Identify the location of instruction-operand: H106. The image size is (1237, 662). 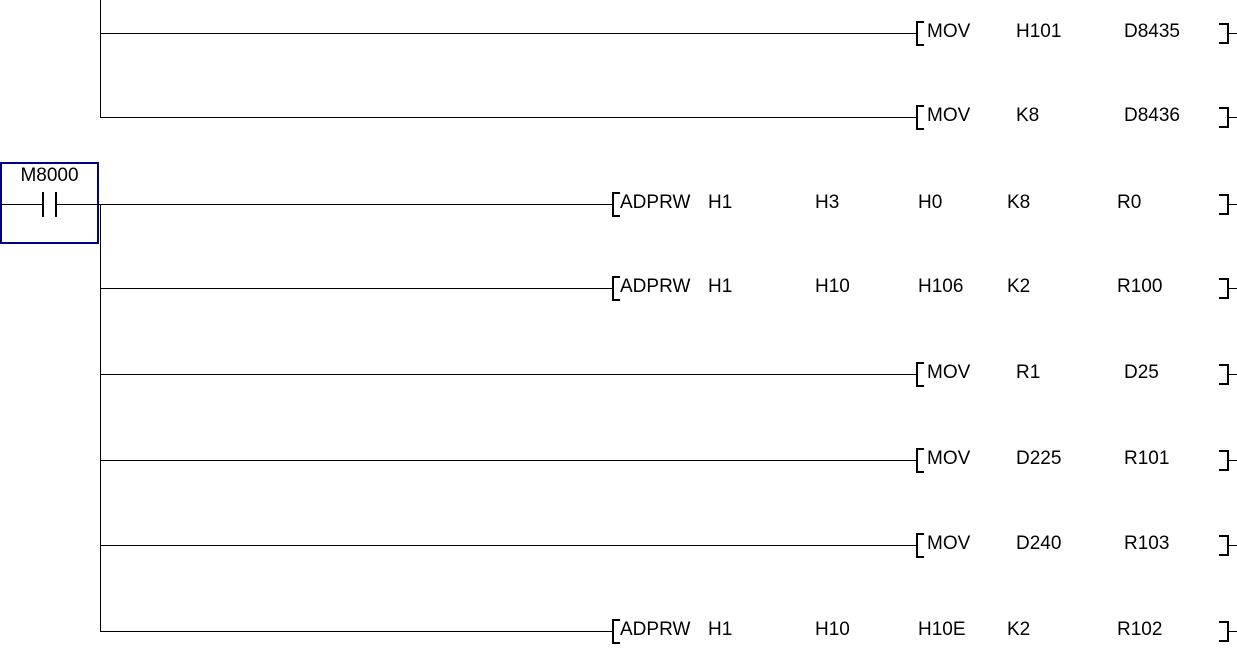
(941, 286).